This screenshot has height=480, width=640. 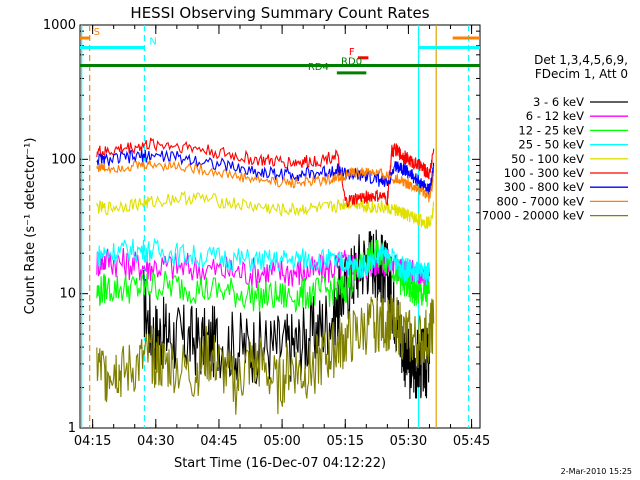 I want to click on legend-label: 6 - 12 keV, so click(x=555, y=116).